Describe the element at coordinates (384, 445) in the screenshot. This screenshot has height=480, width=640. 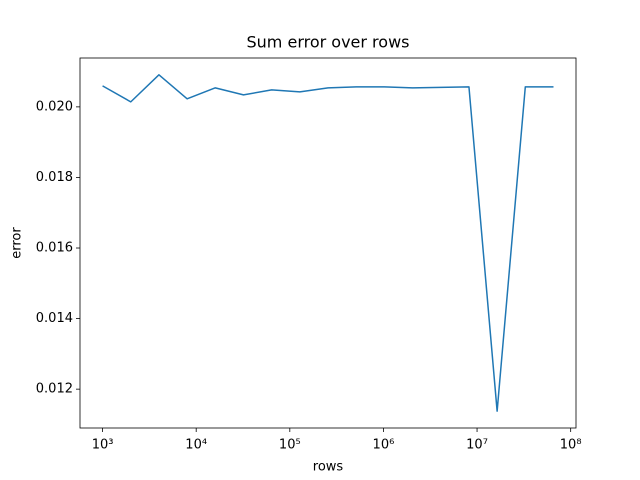
I see `x-tick-label: 10⁶` at that location.